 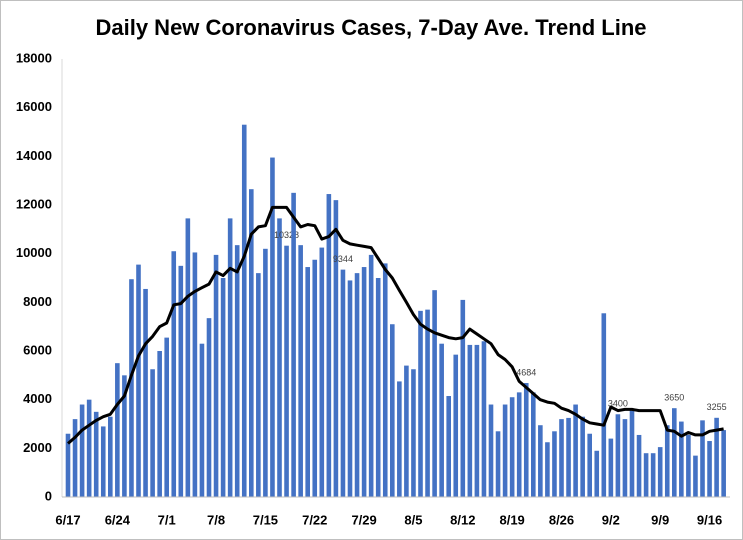 What do you see at coordinates (37, 301) in the screenshot?
I see `y-tick-label: 8000` at bounding box center [37, 301].